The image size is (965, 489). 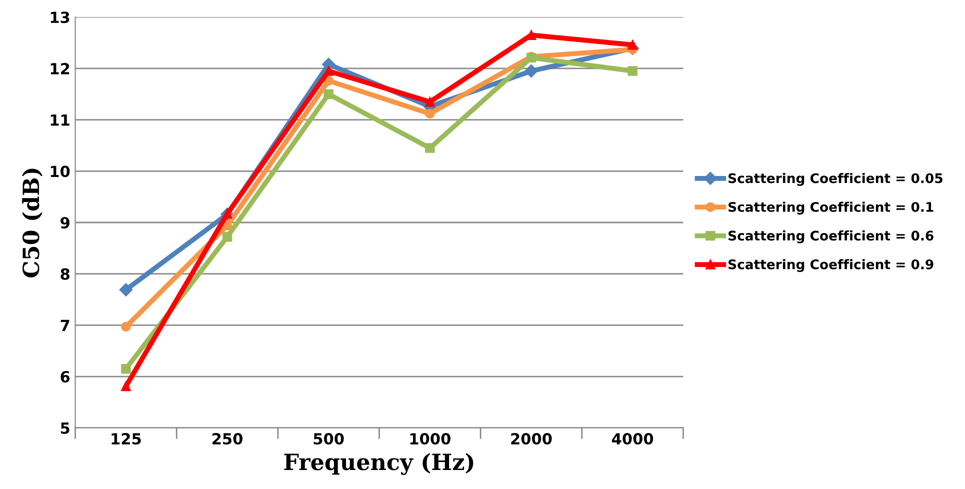 I want to click on x-tick-label: 2000, so click(x=531, y=439).